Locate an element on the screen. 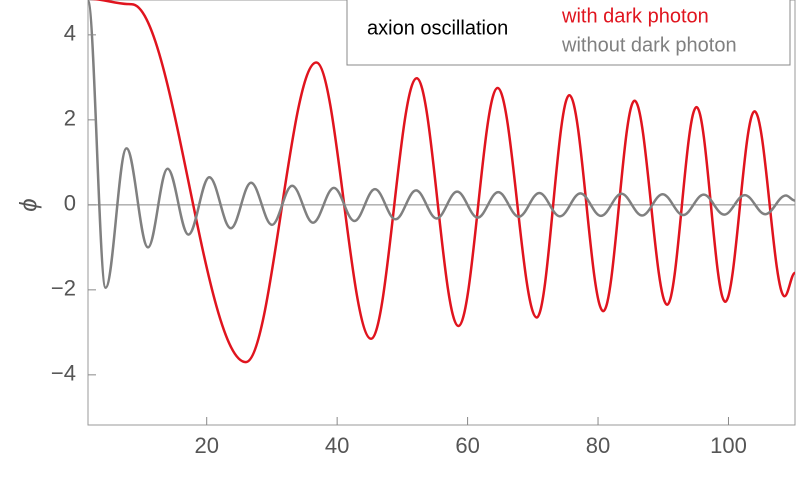 This screenshot has height=480, width=800. legend-label: without dark photon is located at coordinates (649, 45).